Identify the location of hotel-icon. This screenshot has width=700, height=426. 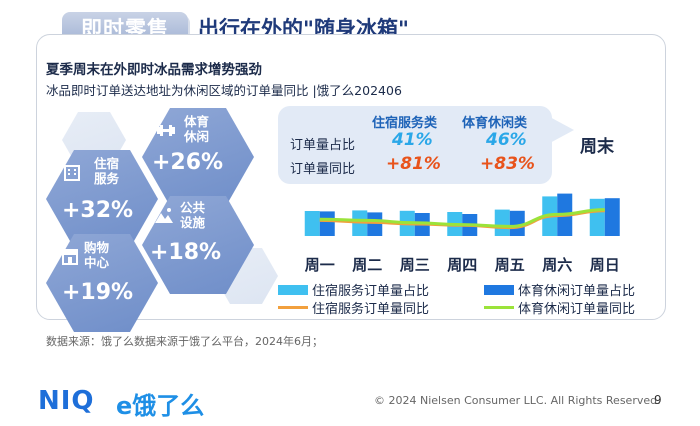
(72, 173).